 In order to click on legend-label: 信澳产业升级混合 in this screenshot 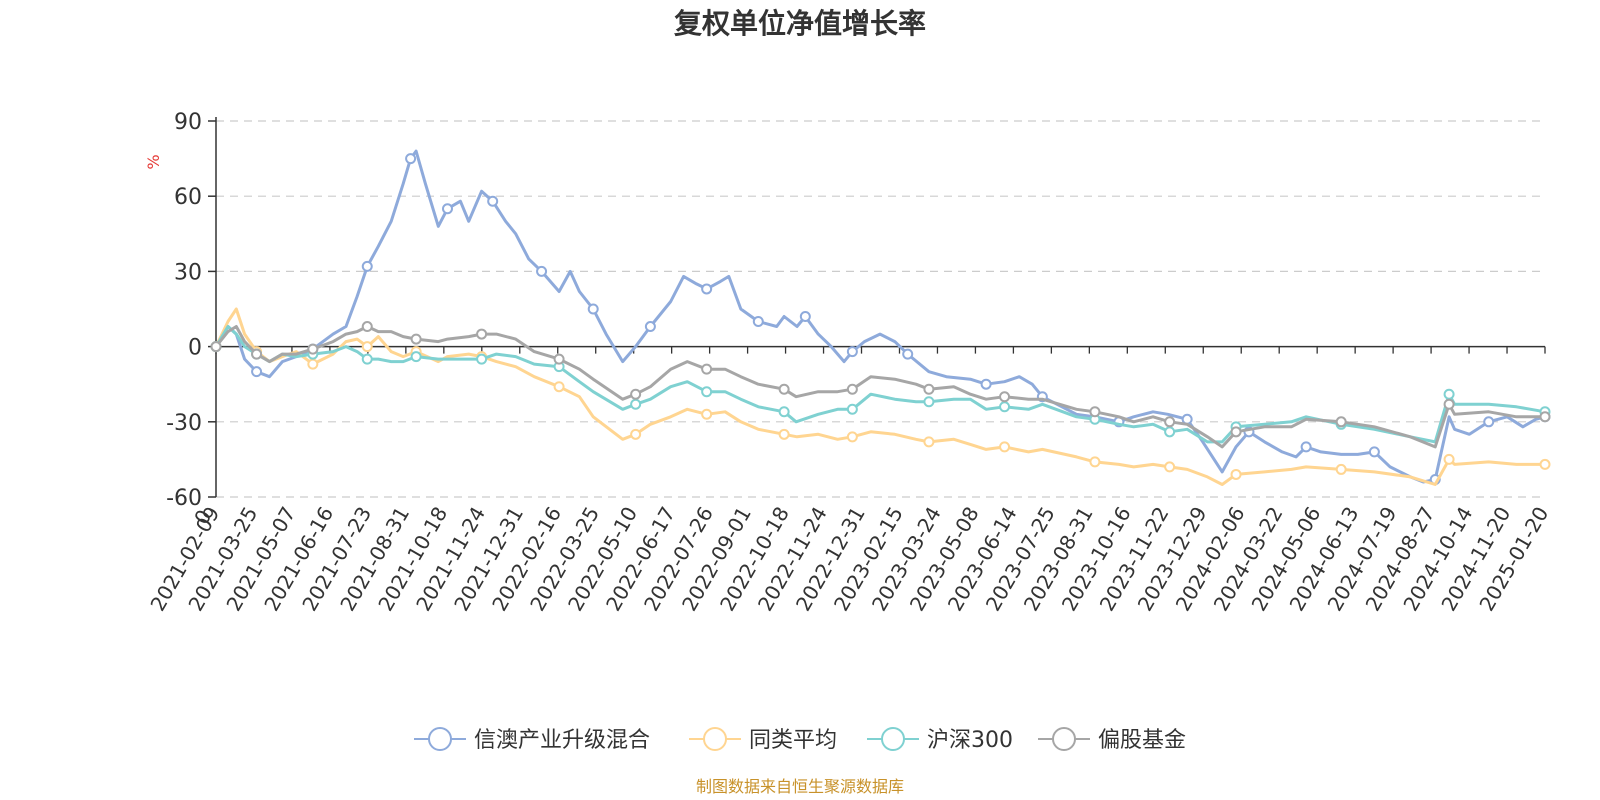, I will do `click(562, 740)`.